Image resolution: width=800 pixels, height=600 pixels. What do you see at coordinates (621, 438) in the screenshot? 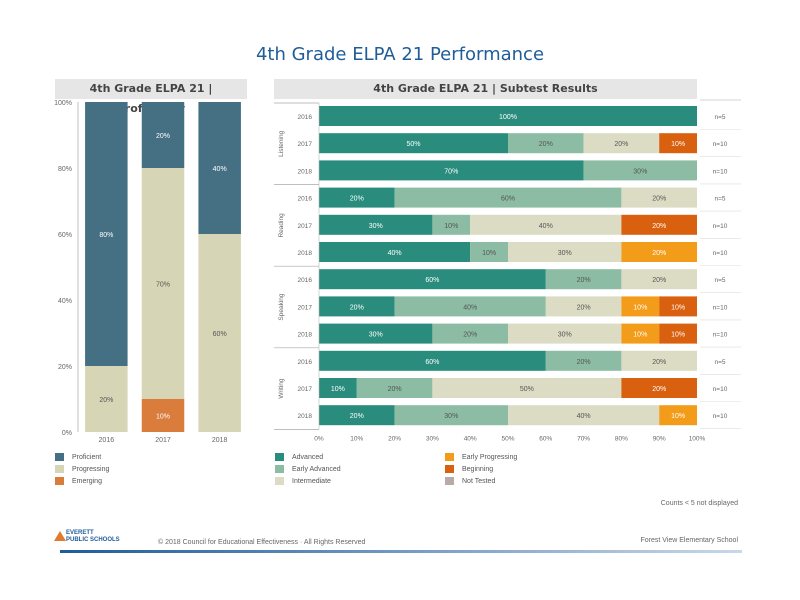
I see `x-tick-label: 80%` at bounding box center [621, 438].